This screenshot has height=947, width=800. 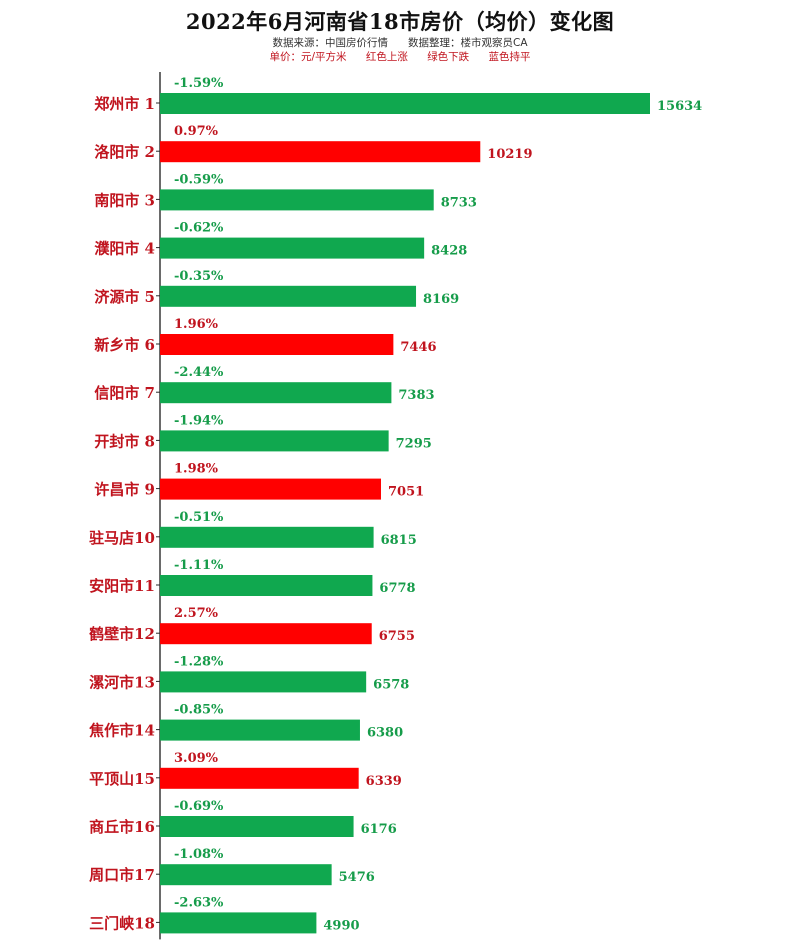 I want to click on category-label: 洛阳市 2, so click(x=124, y=152).